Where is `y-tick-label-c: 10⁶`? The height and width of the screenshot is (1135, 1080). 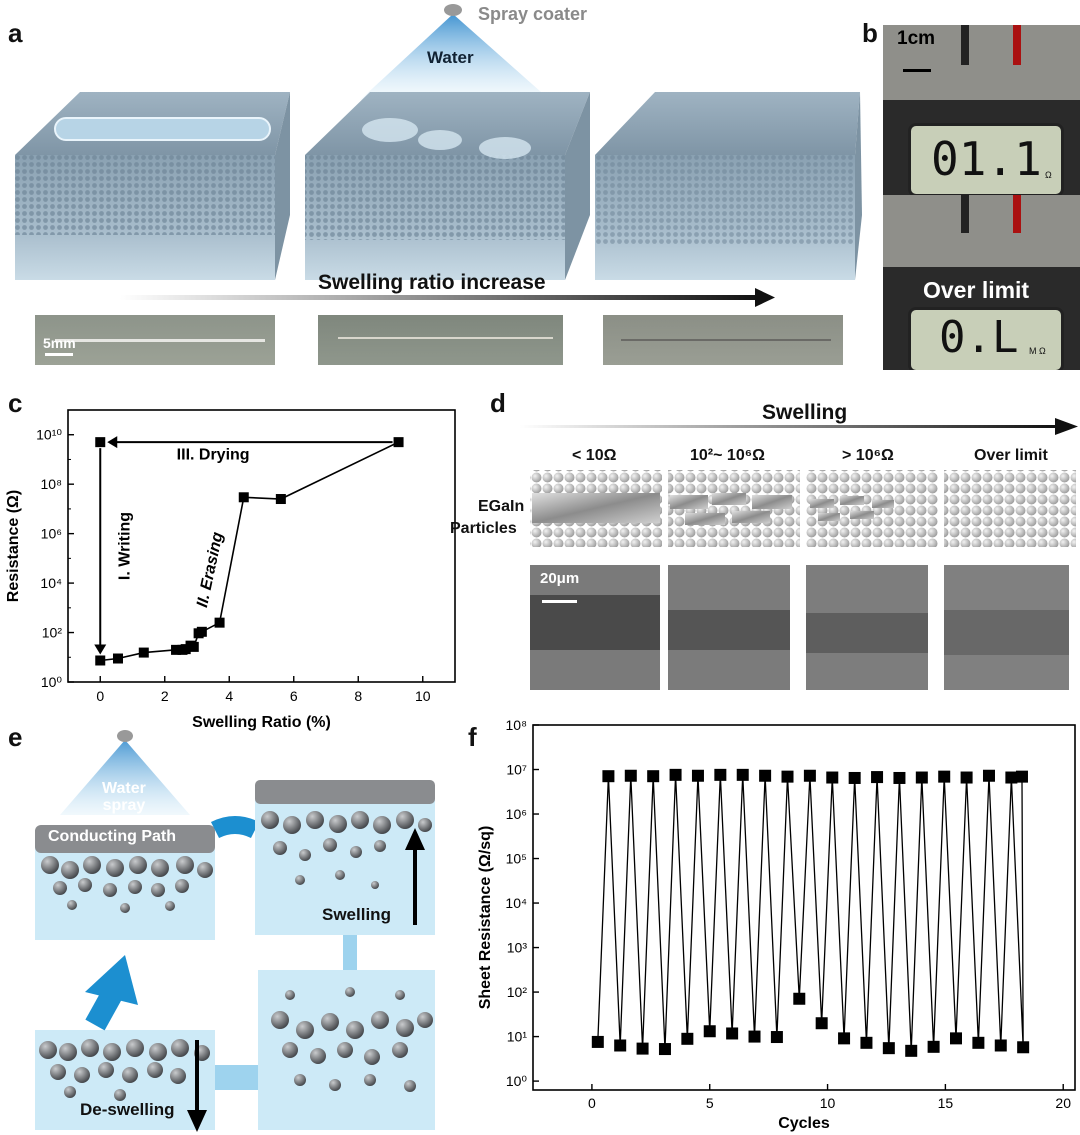
y-tick-label-c: 10⁶ is located at coordinates (51, 534).